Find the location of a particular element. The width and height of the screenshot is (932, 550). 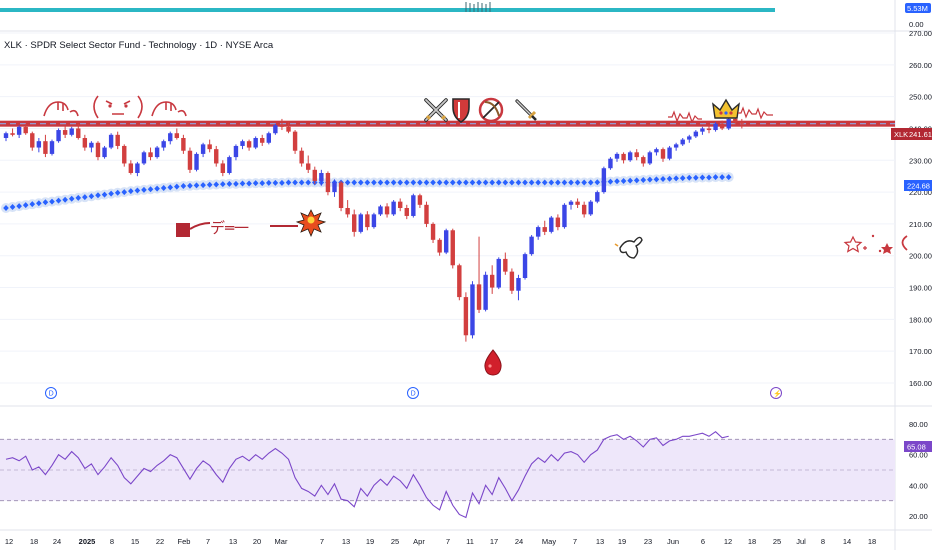

horizontal-level-line is located at coordinates (447, 123).